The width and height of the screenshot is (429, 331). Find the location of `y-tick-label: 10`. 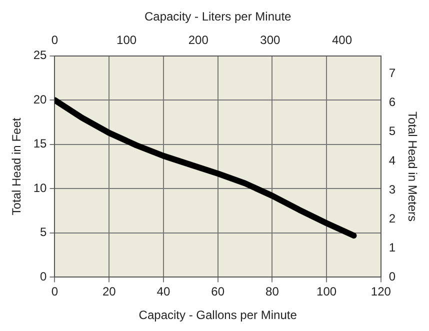

y-tick-label: 10 is located at coordinates (40, 187).